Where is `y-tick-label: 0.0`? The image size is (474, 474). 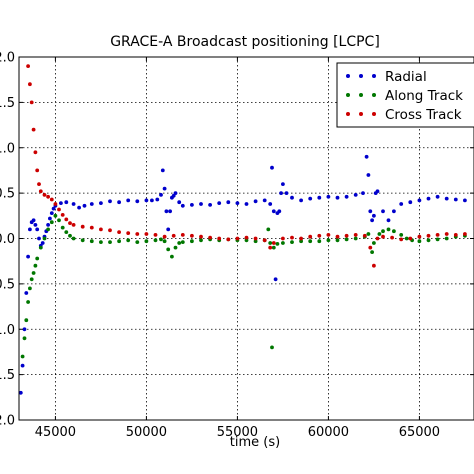
y-tick-label: 0.0 is located at coordinates (7, 239).